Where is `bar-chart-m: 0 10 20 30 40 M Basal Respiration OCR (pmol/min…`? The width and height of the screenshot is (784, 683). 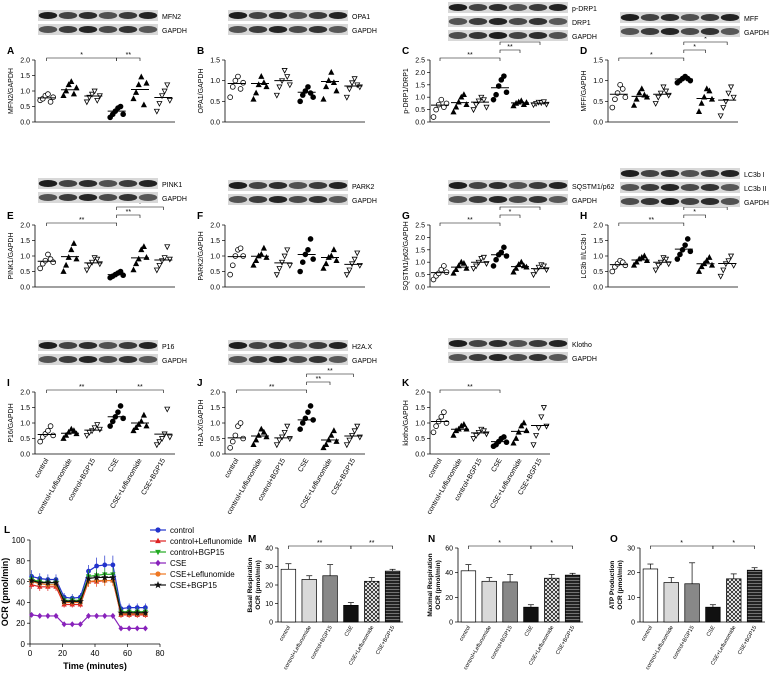 bar-chart-m: 0 10 20 30 40 M Basal Respiration OCR (pmol/min… is located at coordinates (325, 602).